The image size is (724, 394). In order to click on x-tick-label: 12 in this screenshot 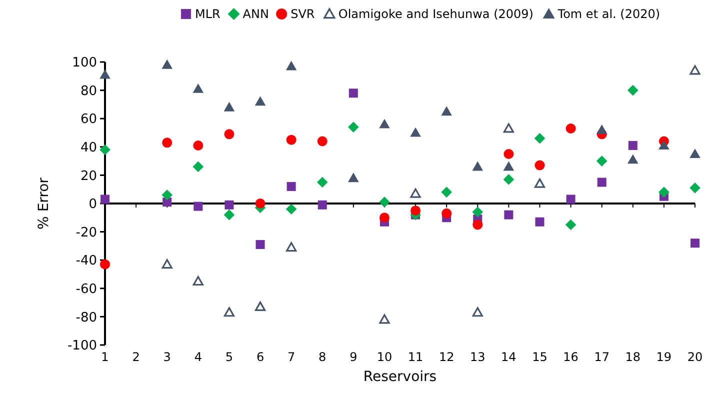, I will do `click(446, 357)`.